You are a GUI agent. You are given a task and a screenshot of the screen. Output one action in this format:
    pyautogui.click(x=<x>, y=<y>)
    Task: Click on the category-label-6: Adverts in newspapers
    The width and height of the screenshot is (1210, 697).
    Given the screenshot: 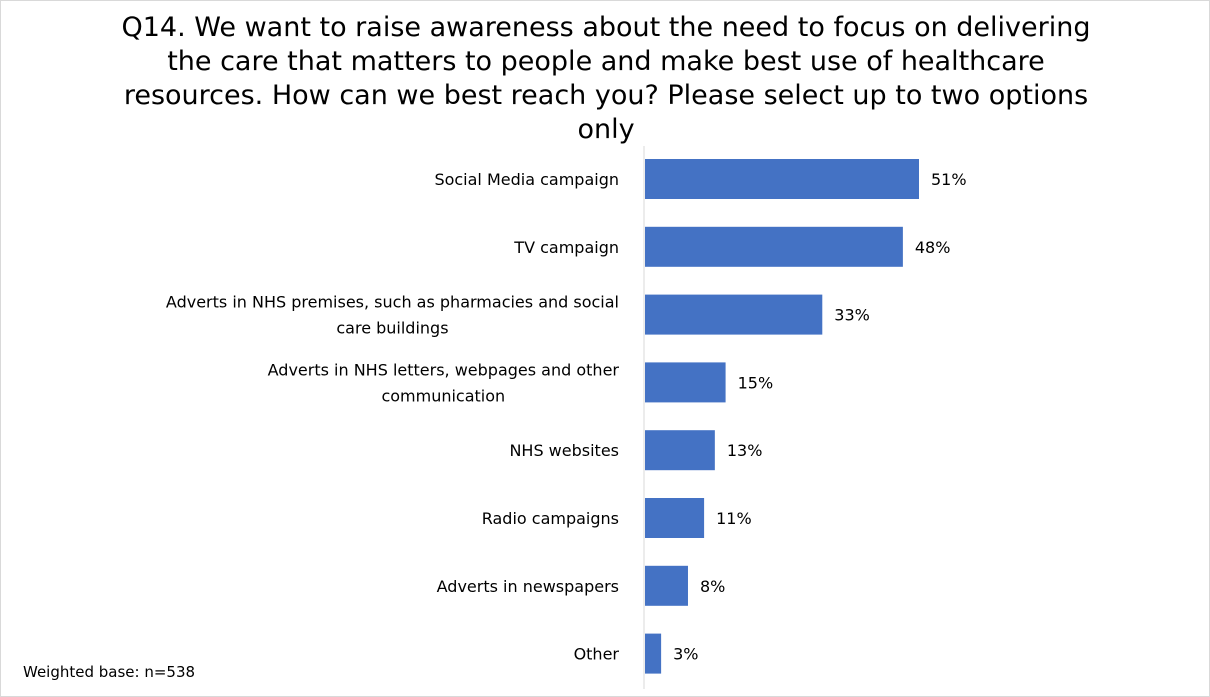 What is the action you would take?
    pyautogui.click(x=528, y=586)
    